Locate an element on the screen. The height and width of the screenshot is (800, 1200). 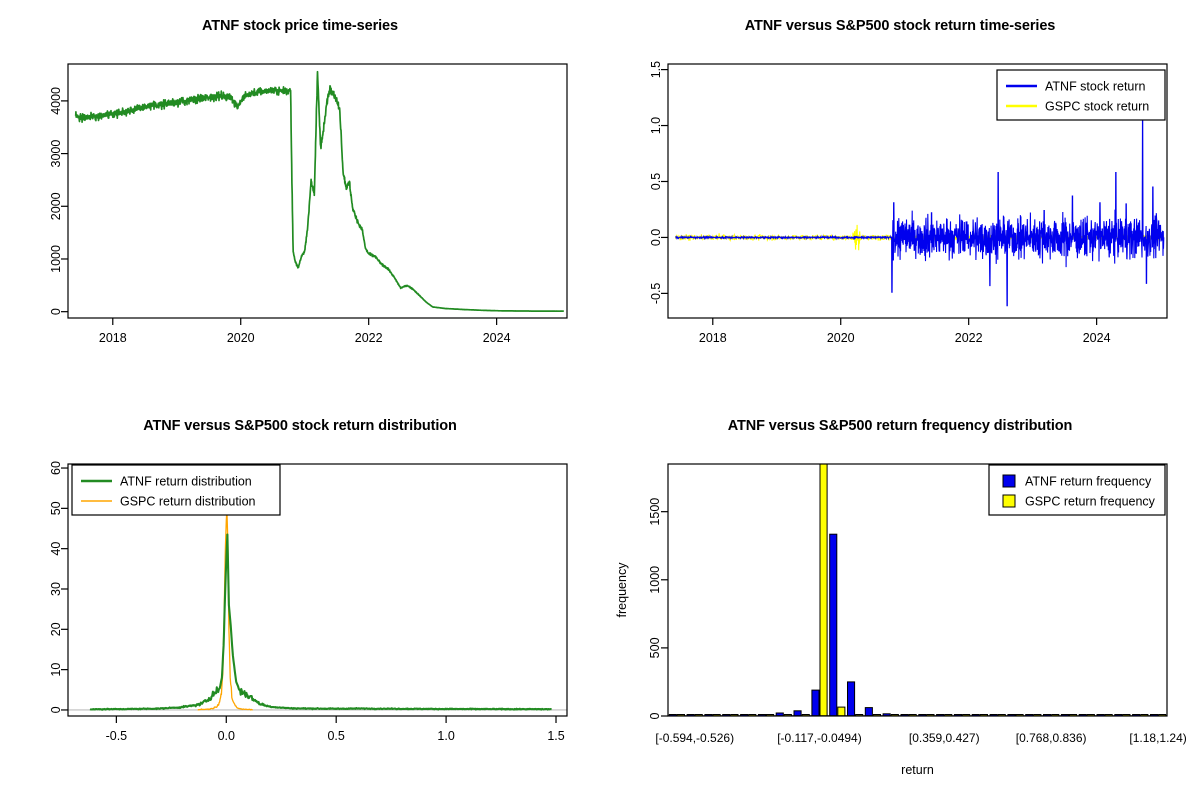
x-tick-label: 0.0 is located at coordinates (226, 736).